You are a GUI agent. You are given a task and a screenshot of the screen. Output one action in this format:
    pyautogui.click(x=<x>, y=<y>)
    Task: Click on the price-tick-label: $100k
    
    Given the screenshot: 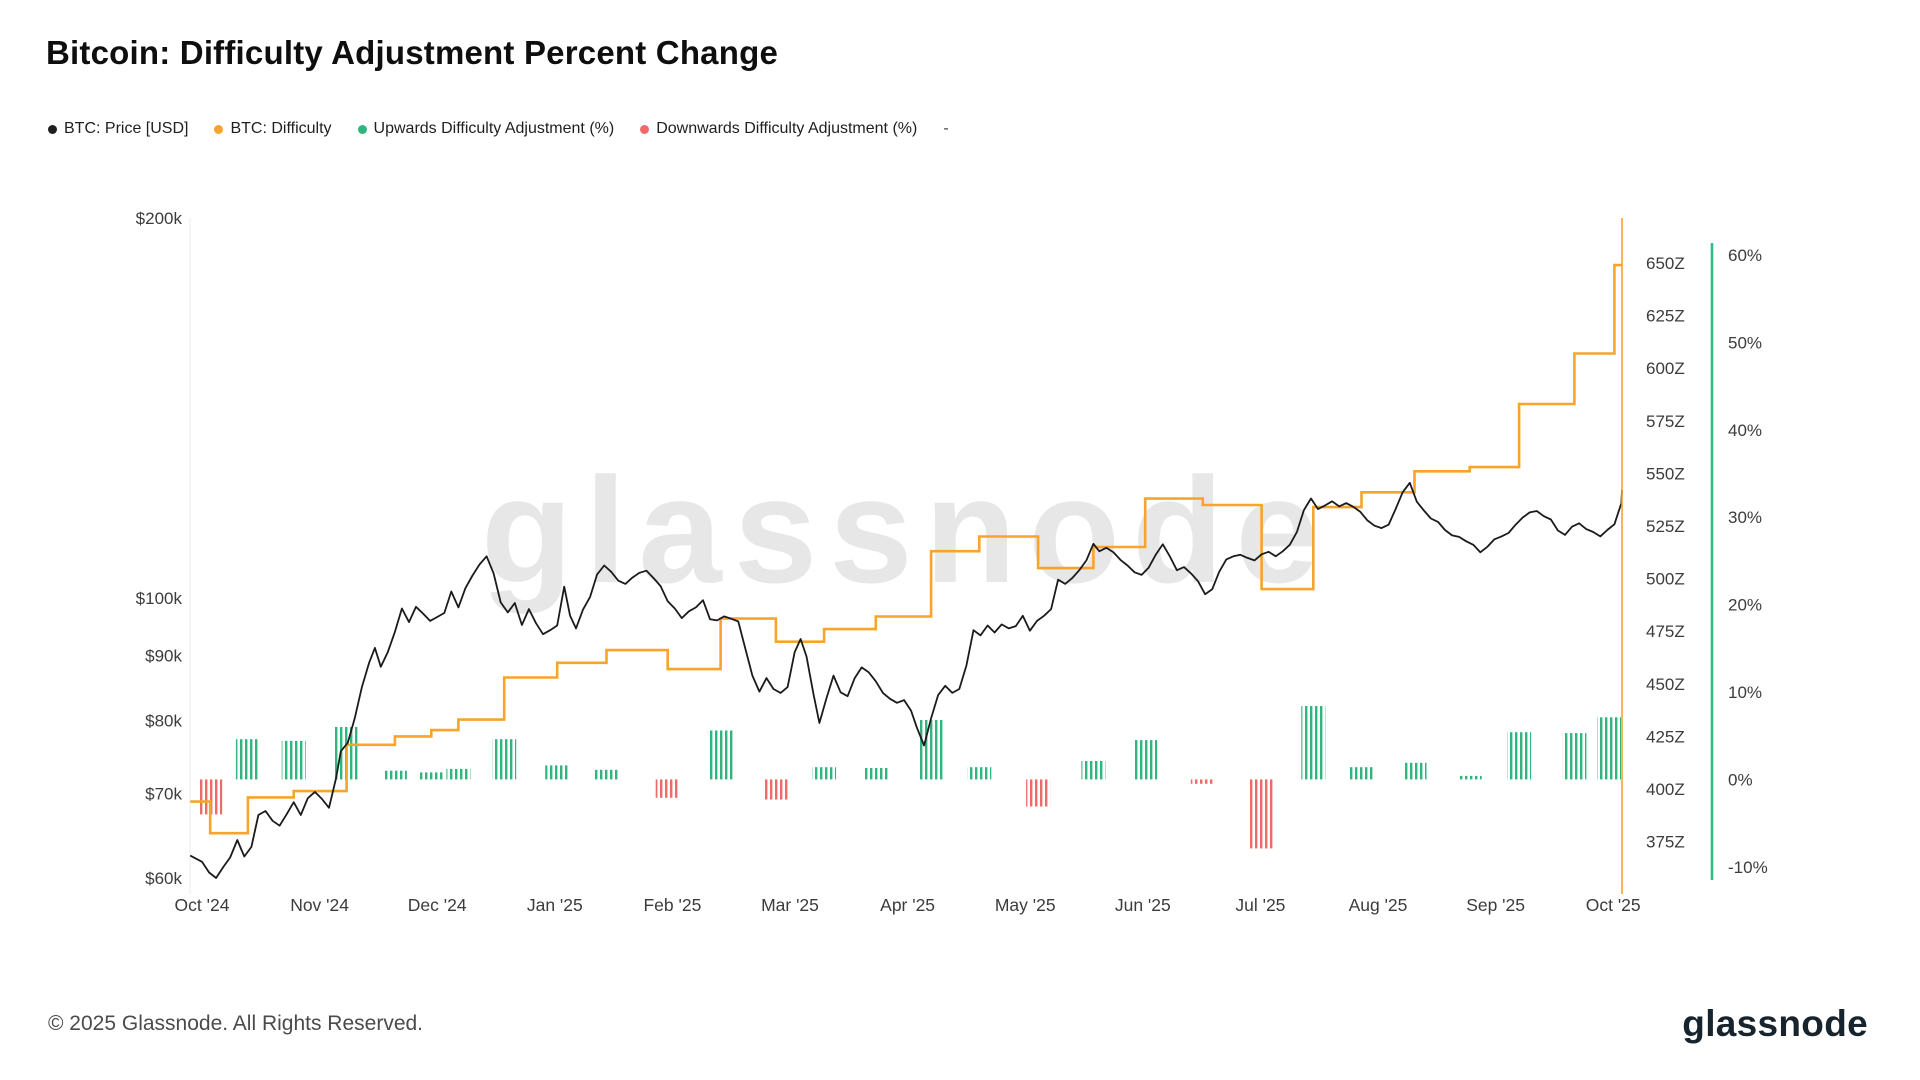 What is the action you would take?
    pyautogui.click(x=159, y=598)
    